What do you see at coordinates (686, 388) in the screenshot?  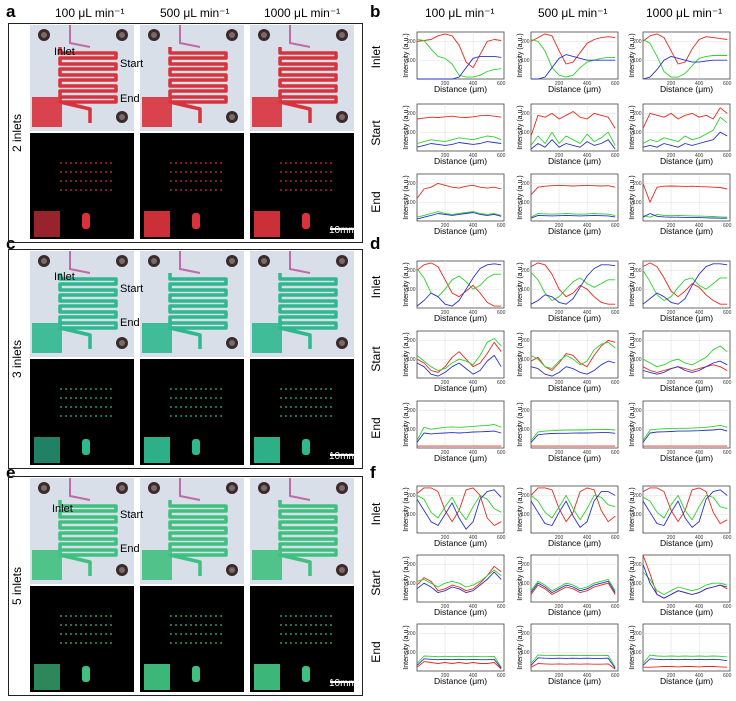 I see `x-axis-label-d-start-3: Distance (μm)` at bounding box center [686, 388].